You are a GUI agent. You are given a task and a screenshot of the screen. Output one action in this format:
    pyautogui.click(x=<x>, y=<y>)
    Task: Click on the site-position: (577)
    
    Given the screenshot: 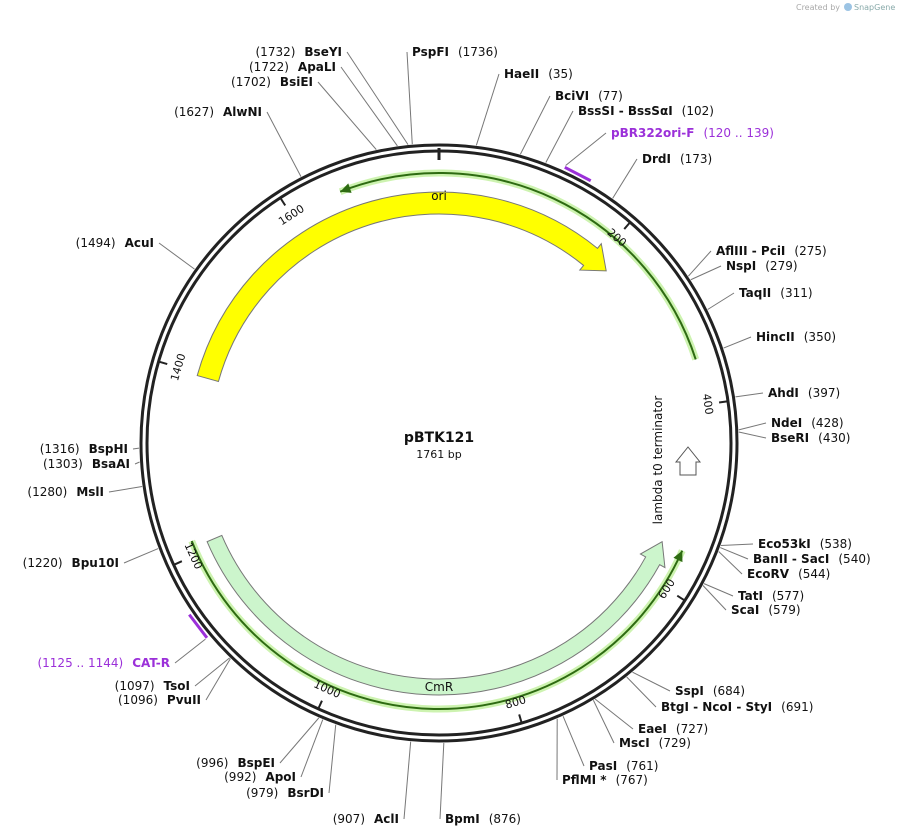 What is the action you would take?
    pyautogui.click(x=788, y=596)
    